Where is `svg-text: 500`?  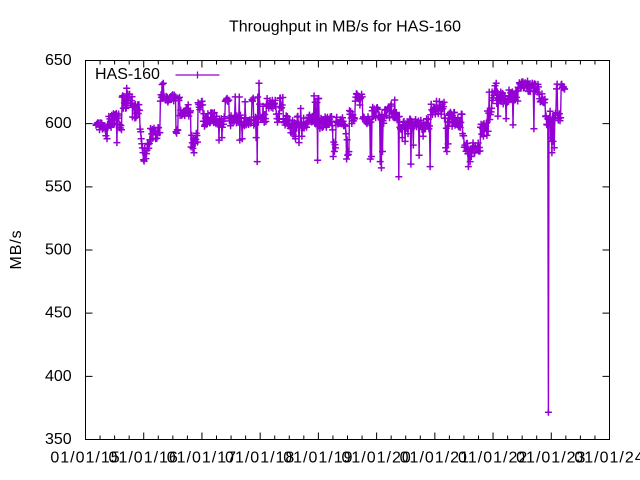
svg-text: 500 is located at coordinates (58, 250).